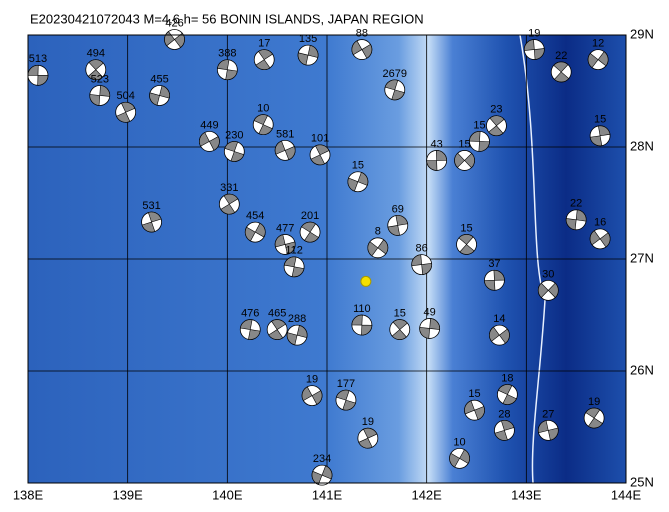 The width and height of the screenshot is (669, 512). What do you see at coordinates (504, 414) in the screenshot?
I see `event-label: 28` at bounding box center [504, 414].